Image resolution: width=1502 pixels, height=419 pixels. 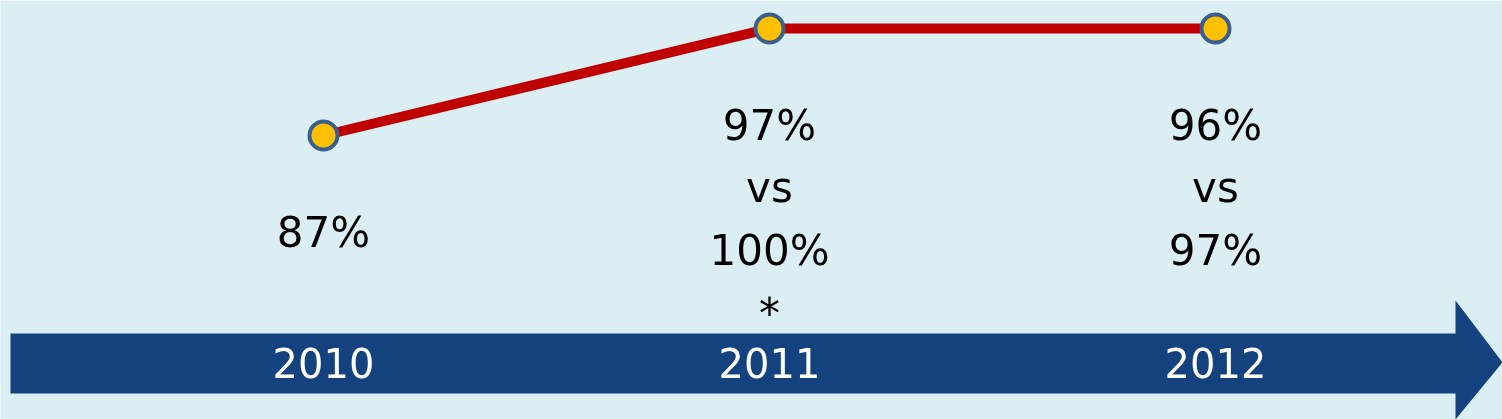 I want to click on x-tick-label: 2011, so click(x=769, y=363).